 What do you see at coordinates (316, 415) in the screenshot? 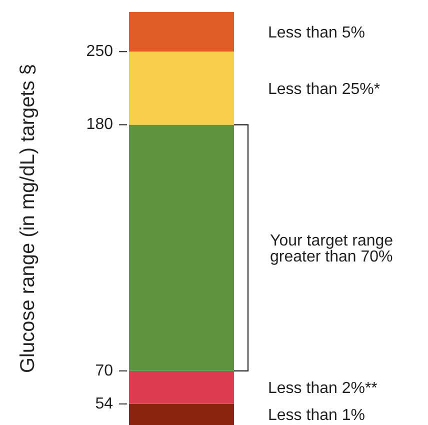
I see `text: Less than 1%` at bounding box center [316, 415].